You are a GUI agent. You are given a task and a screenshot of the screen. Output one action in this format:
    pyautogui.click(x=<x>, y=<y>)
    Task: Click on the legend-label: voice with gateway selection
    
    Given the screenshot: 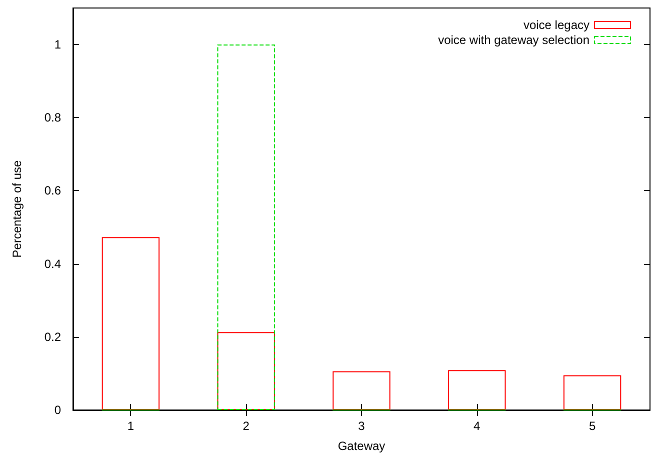 What is the action you would take?
    pyautogui.click(x=514, y=40)
    